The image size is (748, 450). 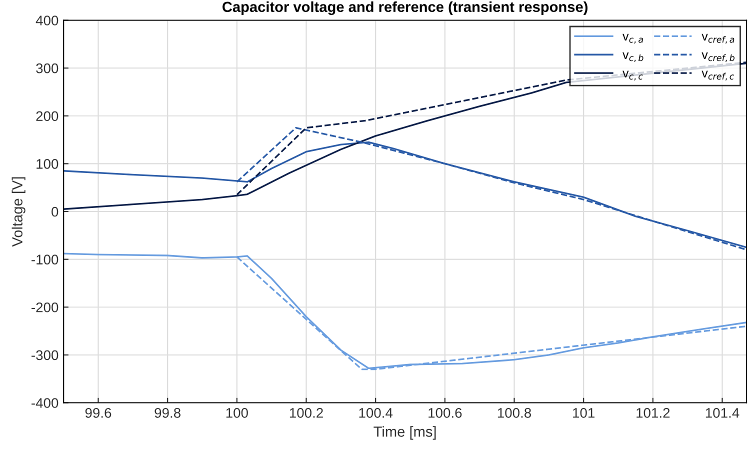 I want to click on x-tick-label: 101.4, so click(x=723, y=413).